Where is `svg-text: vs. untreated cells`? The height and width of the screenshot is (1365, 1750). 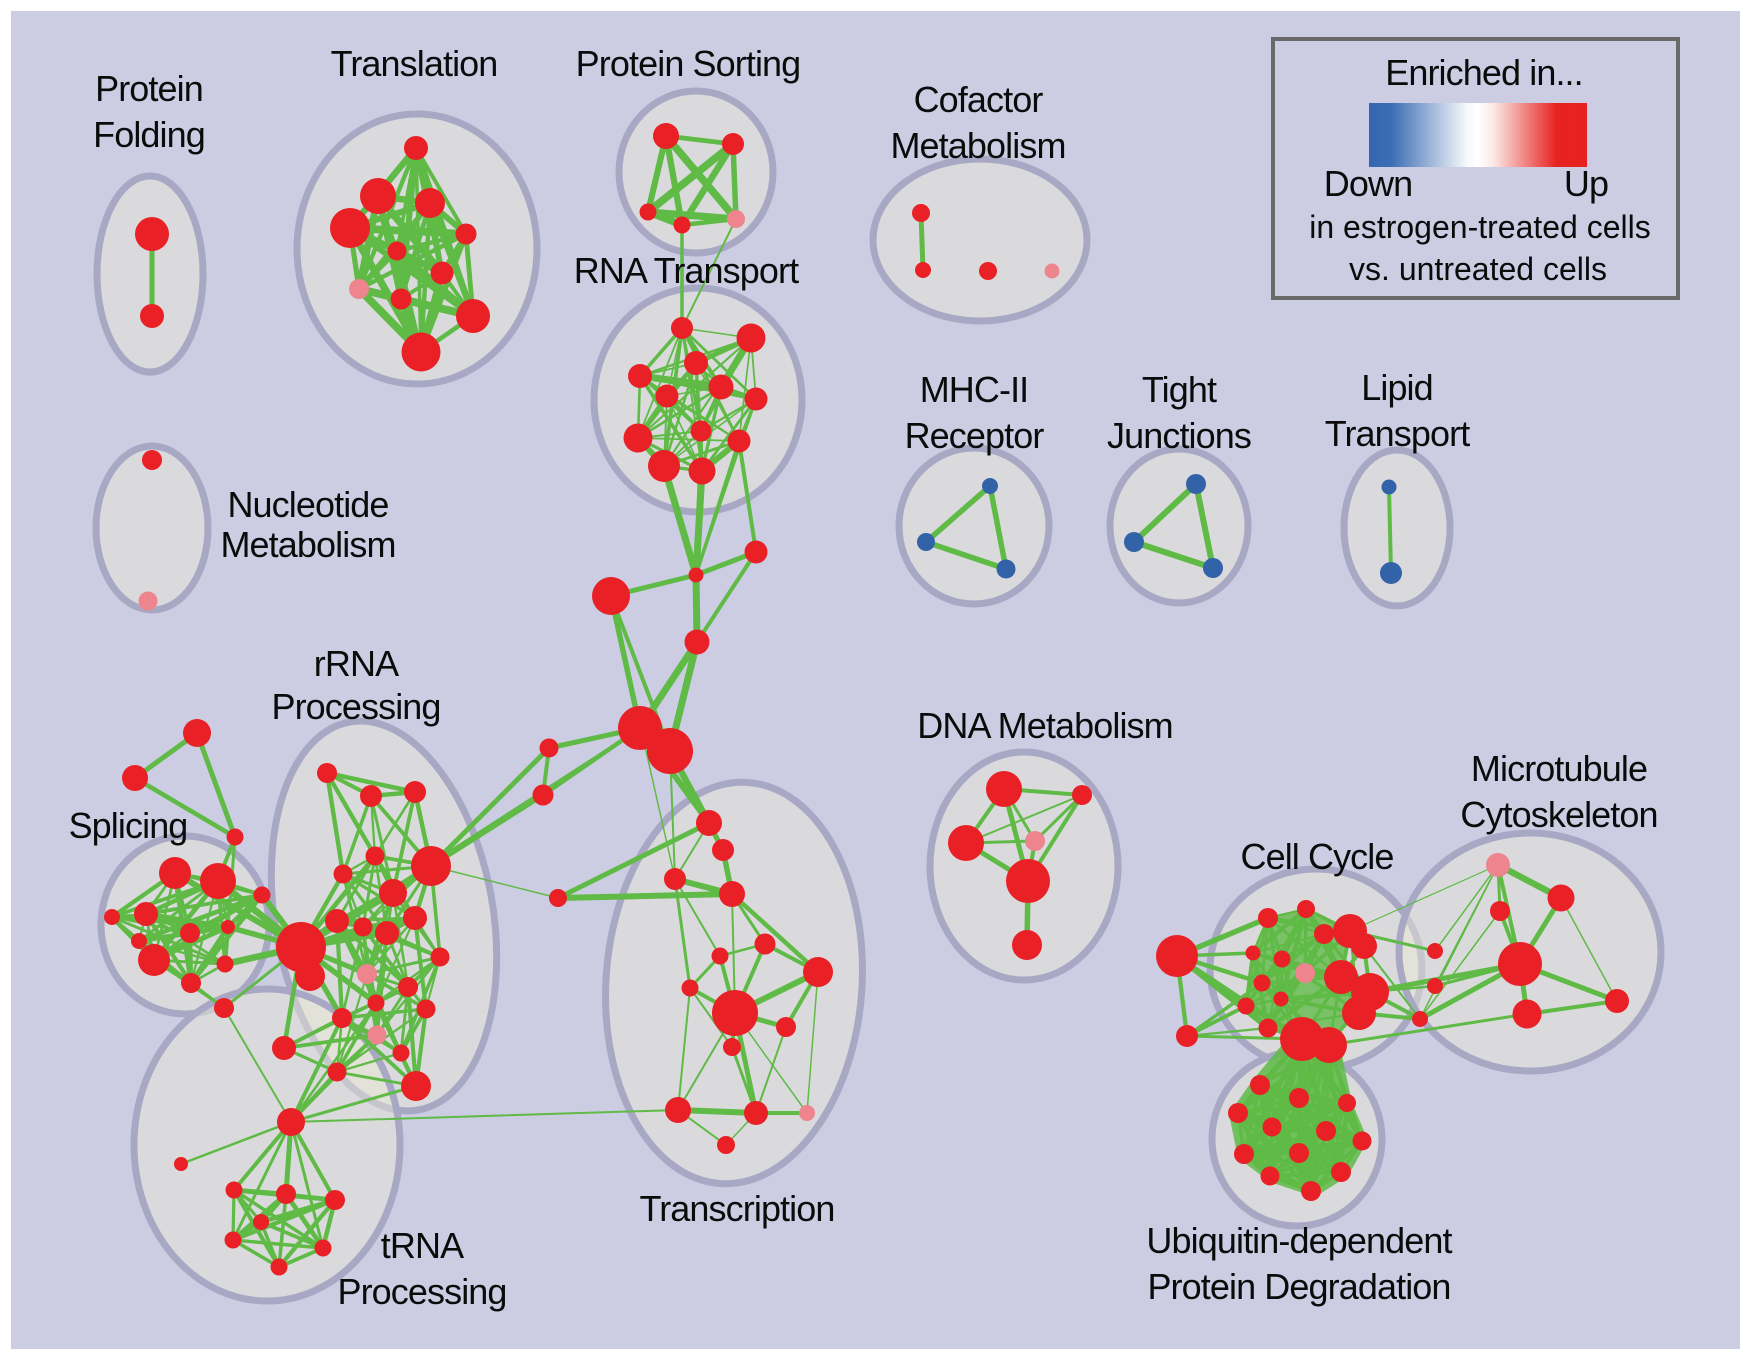 svg-text: vs. untreated cells is located at coordinates (1478, 269).